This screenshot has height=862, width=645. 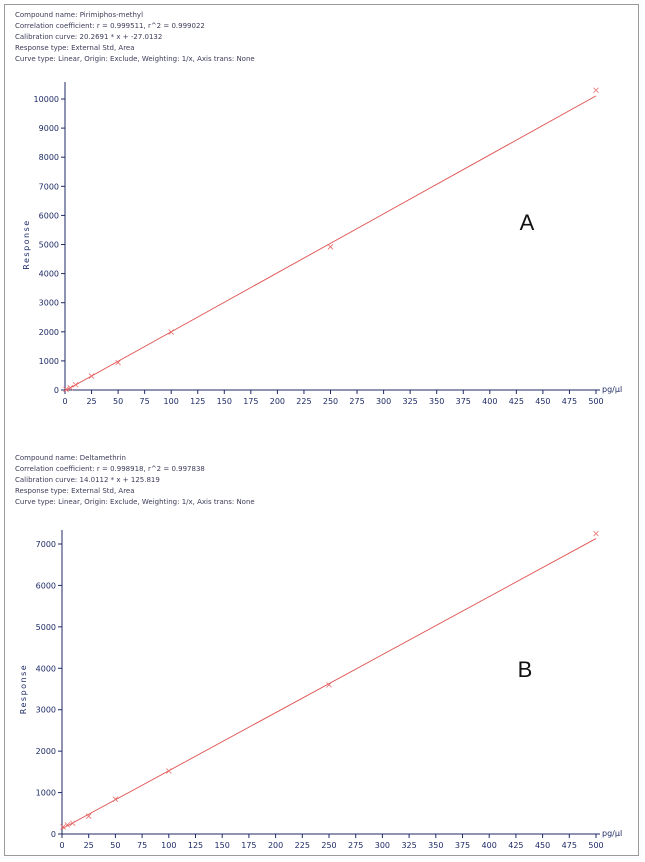 What do you see at coordinates (410, 401) in the screenshot?
I see `x-tick-label: 325` at bounding box center [410, 401].